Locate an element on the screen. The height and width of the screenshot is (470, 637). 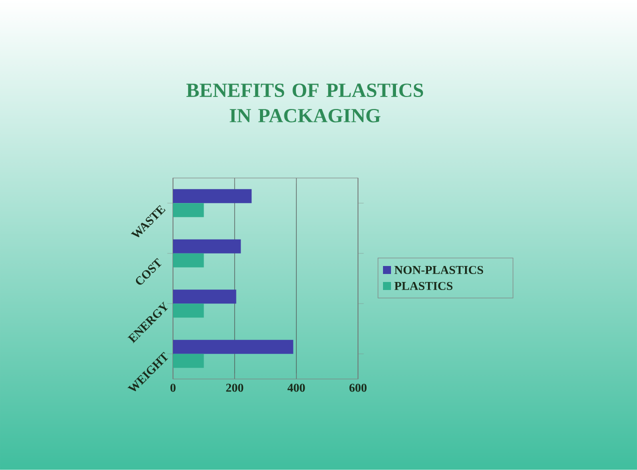
x-tick-label: 200 is located at coordinates (235, 388).